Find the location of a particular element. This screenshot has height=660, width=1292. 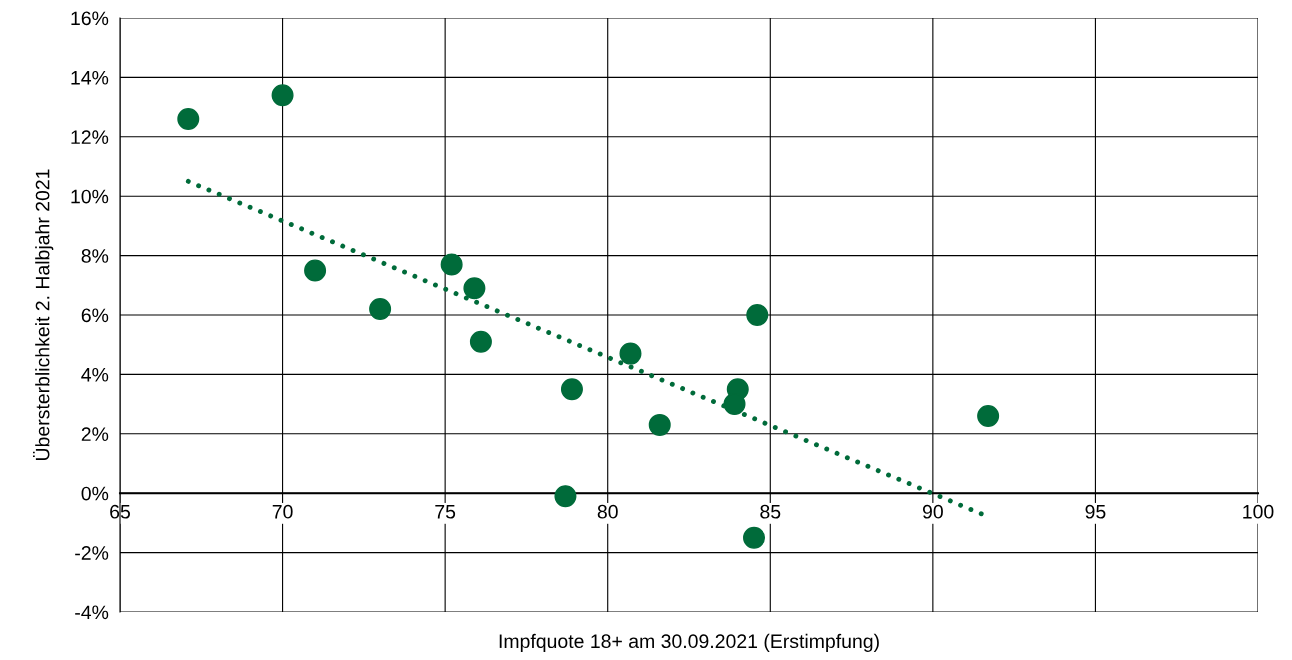

y-tick-label: 2% is located at coordinates (95, 434).